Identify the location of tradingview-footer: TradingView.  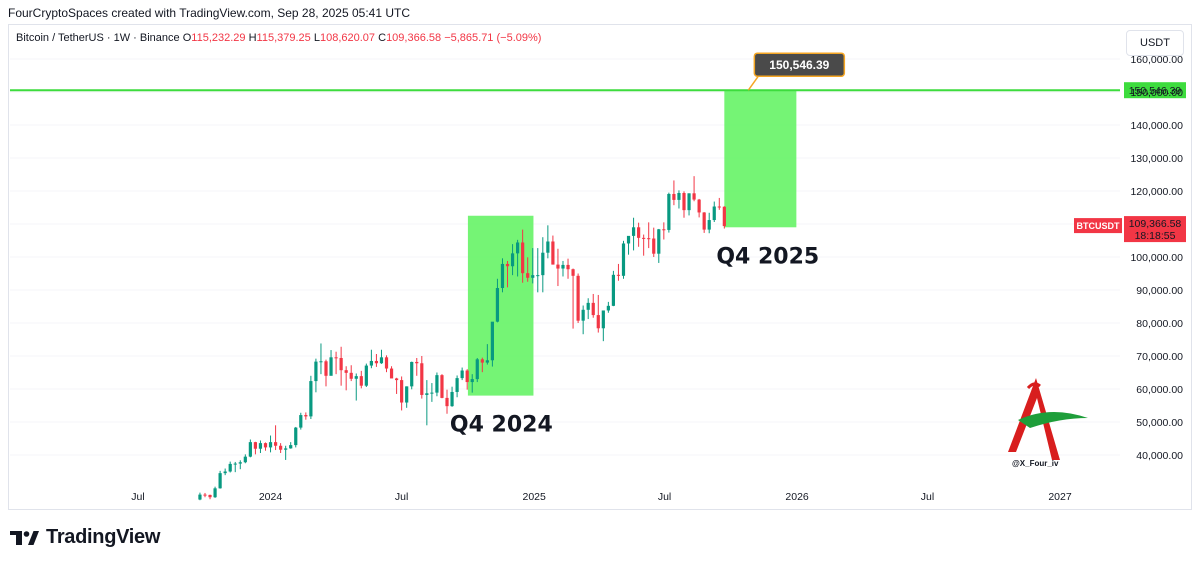
(85, 537).